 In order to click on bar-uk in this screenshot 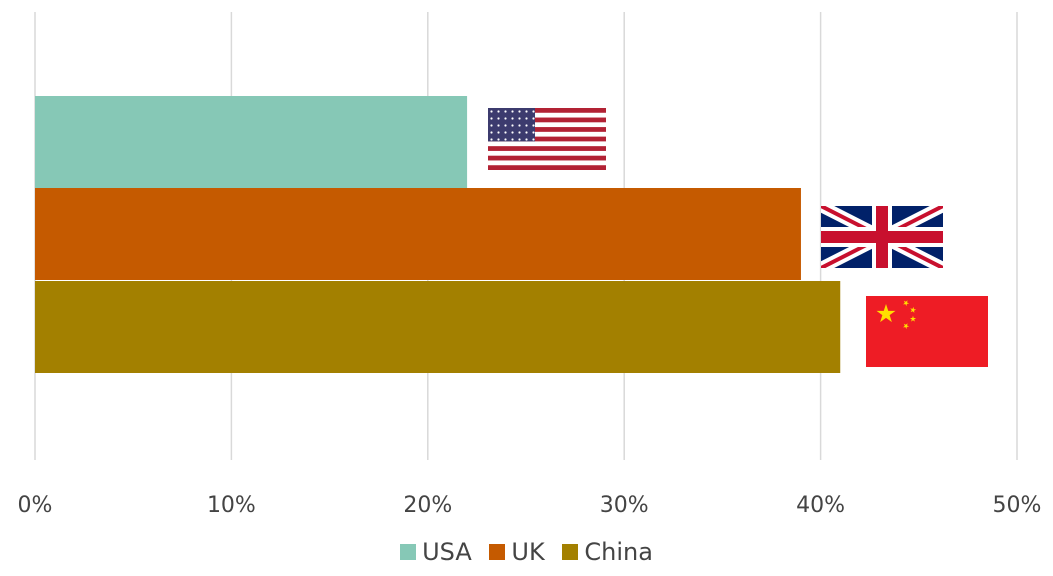, I will do `click(418, 234)`.